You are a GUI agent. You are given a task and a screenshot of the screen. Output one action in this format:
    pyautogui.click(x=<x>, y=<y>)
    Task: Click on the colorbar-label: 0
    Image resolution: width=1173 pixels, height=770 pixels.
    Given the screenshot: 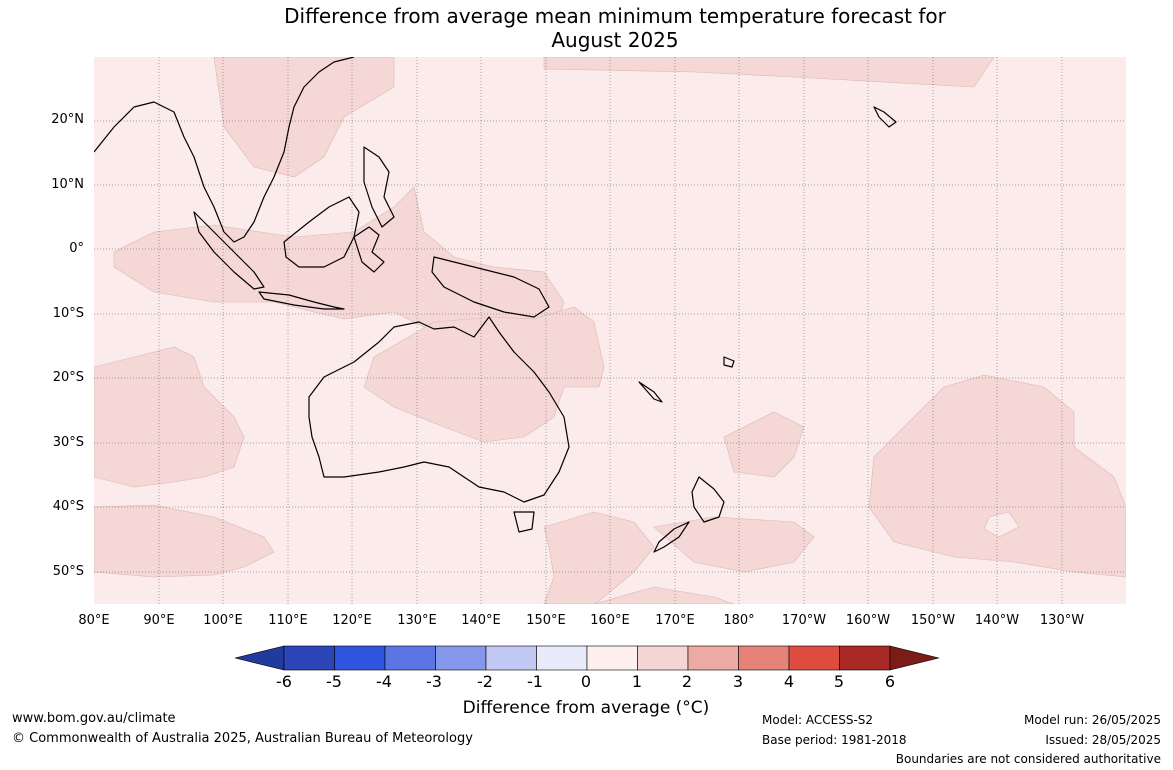 What is the action you would take?
    pyautogui.click(x=586, y=681)
    